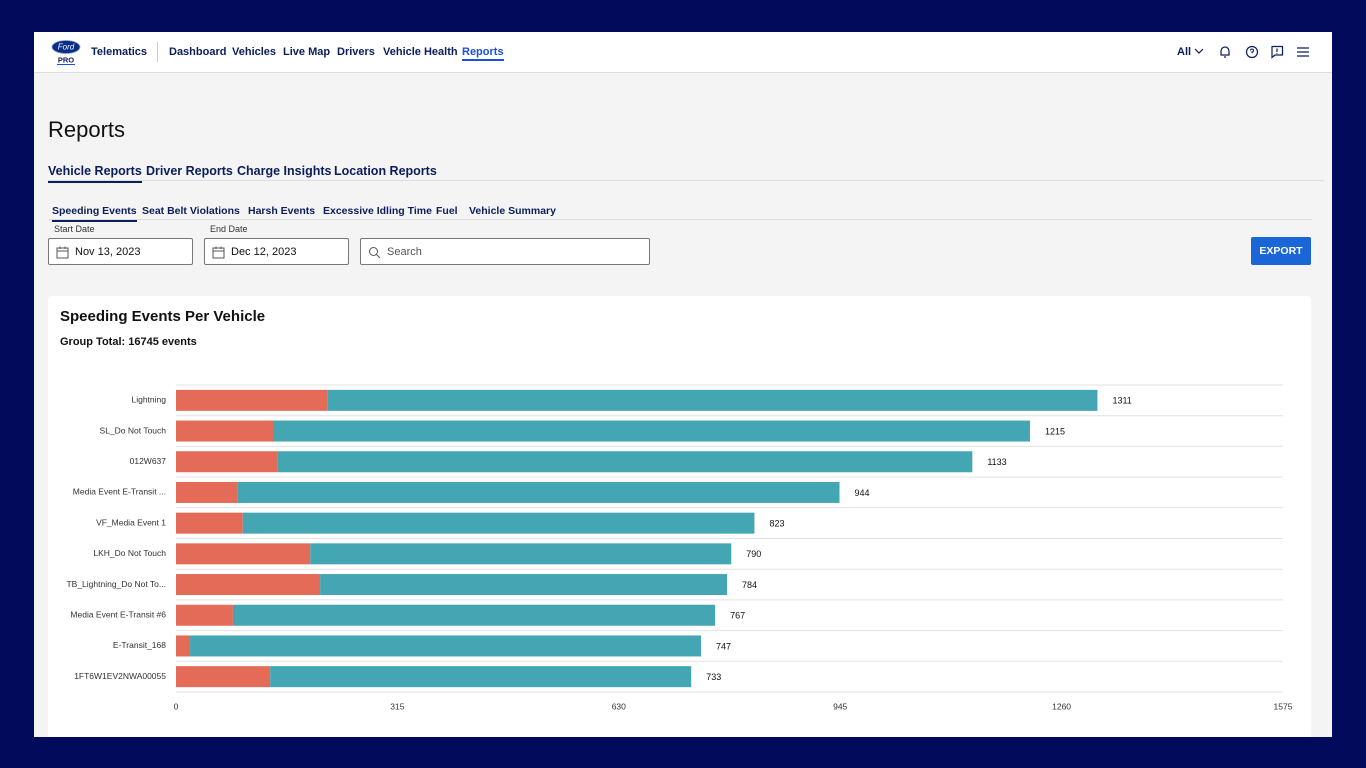 Image resolution: width=1366 pixels, height=768 pixels. I want to click on x-tick-label: 1260, so click(1061, 706).